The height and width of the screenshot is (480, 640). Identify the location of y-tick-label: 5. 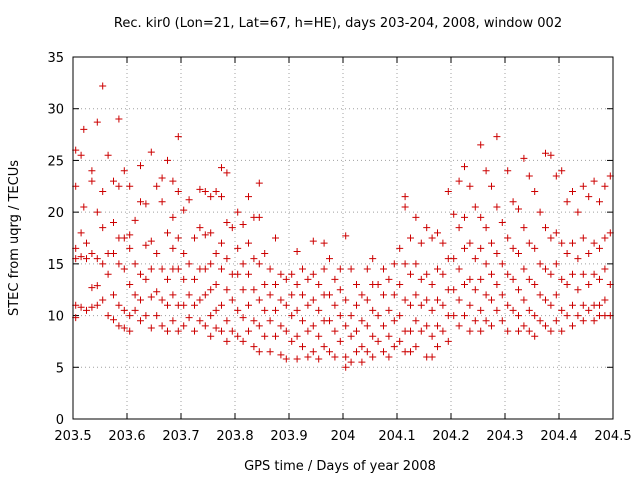
(60, 368).